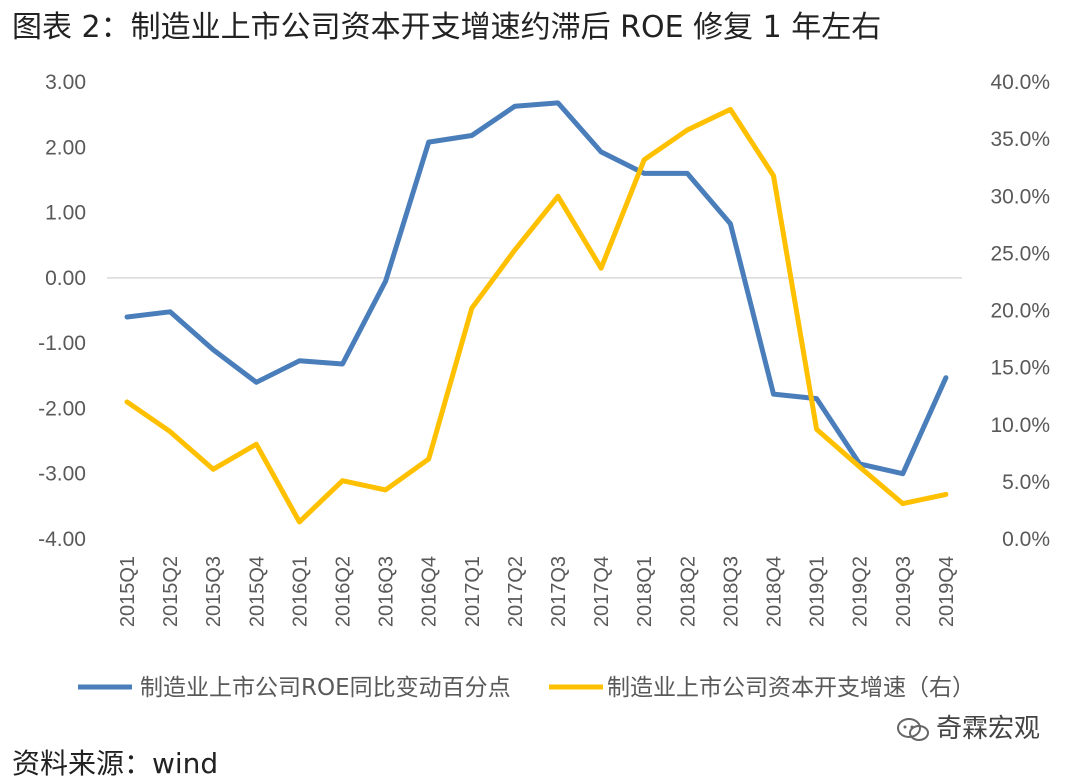  I want to click on right-tick-label: 0.0%, so click(1026, 539).